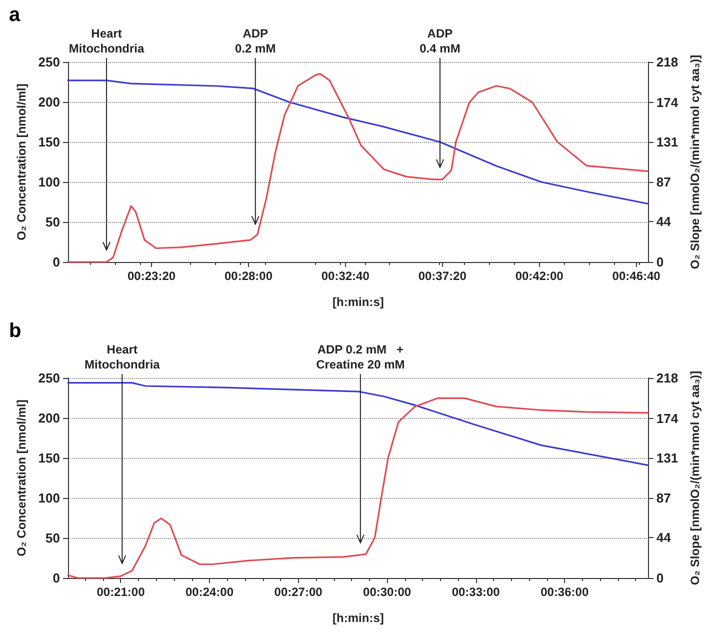  I want to click on x-tick-label: 00:24:00, so click(209, 592).